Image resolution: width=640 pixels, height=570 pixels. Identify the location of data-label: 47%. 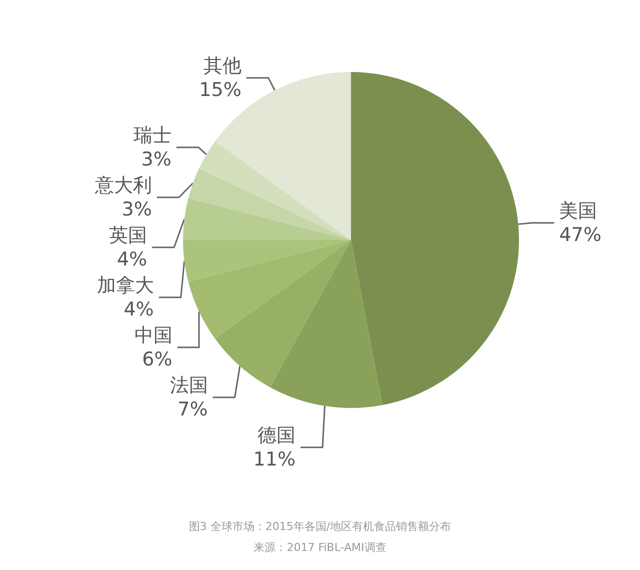
(580, 235).